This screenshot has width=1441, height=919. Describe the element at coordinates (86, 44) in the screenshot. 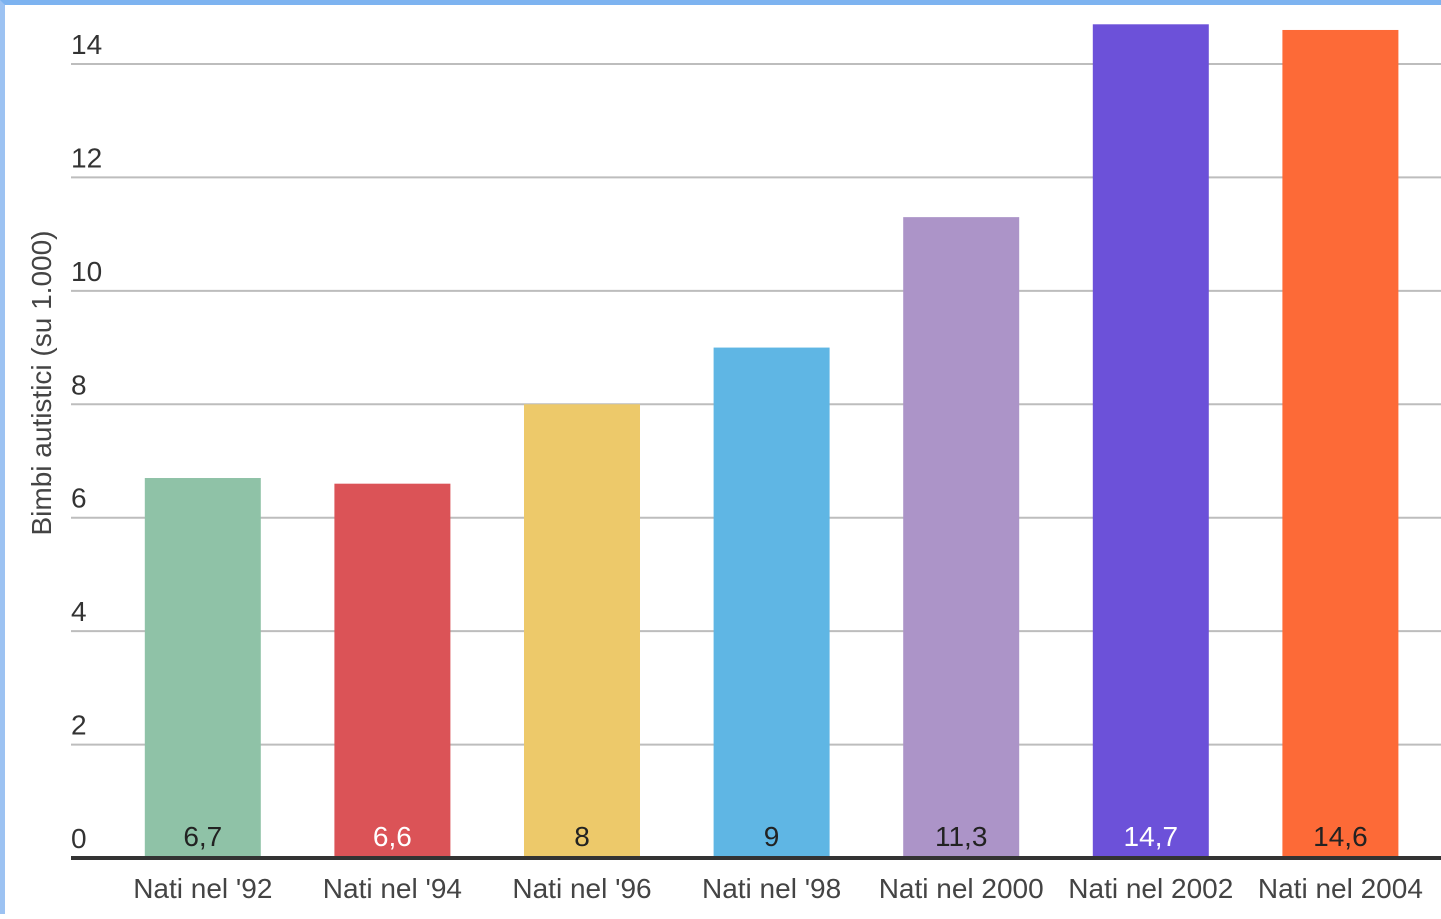

I see `y-tick-label: 14` at that location.